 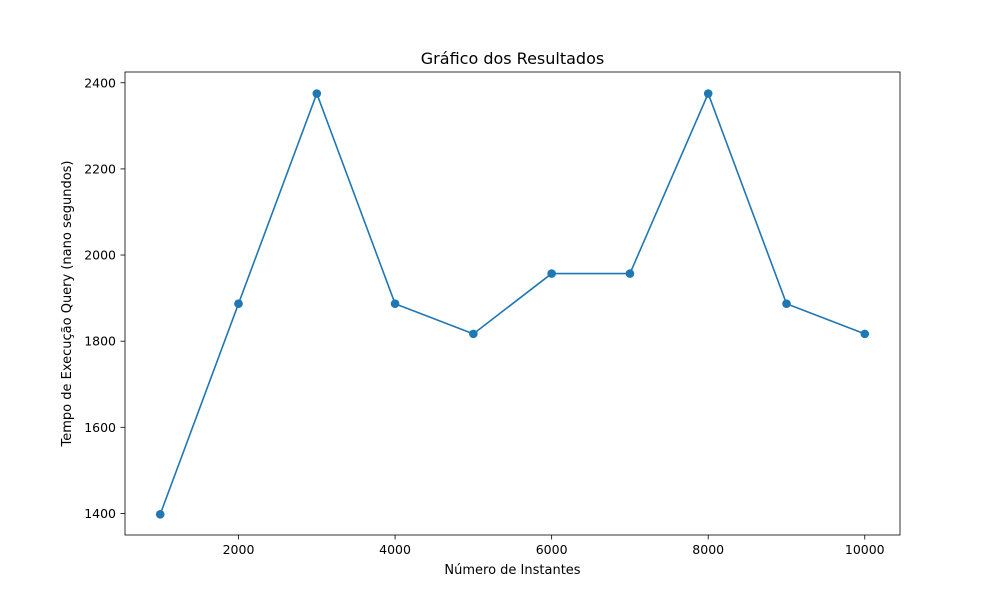 What do you see at coordinates (100, 513) in the screenshot?
I see `y-tick-label: 1400` at bounding box center [100, 513].